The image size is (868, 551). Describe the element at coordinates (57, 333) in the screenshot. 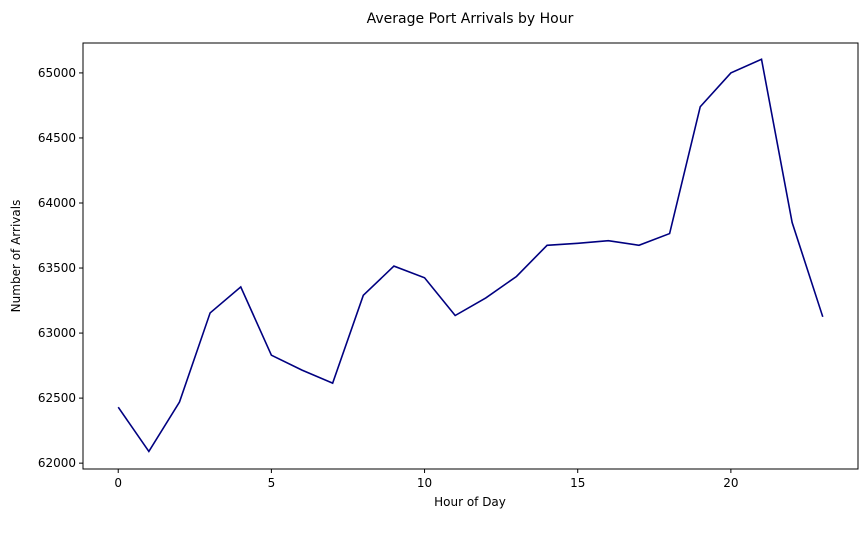

I see `y-tick-label: 63000` at that location.